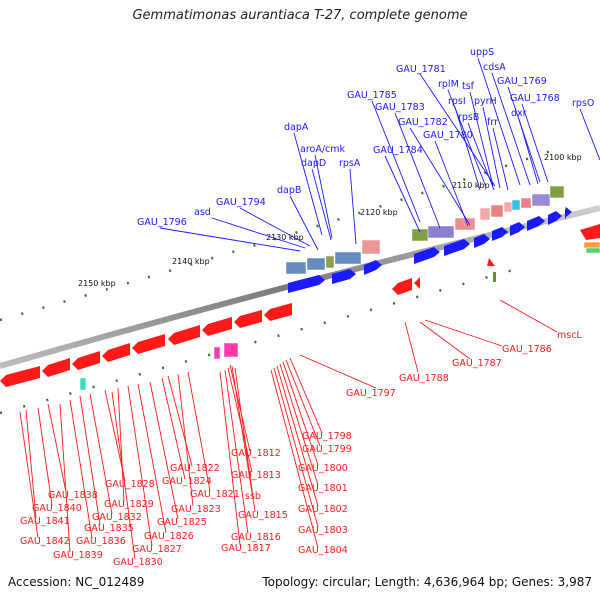  I want to click on gene-label: GAU_1832, so click(117, 517).